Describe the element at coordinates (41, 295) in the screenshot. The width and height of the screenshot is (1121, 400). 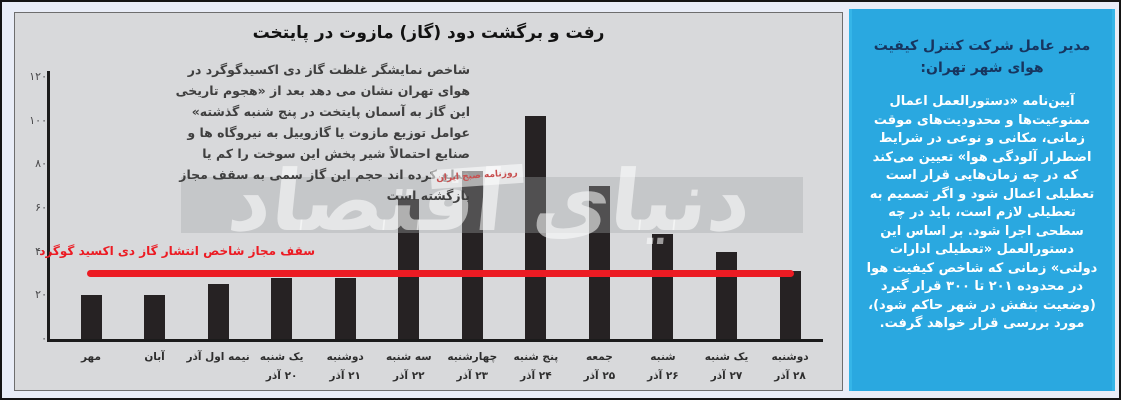
I see `y-tick-label: ۲۰` at that location.